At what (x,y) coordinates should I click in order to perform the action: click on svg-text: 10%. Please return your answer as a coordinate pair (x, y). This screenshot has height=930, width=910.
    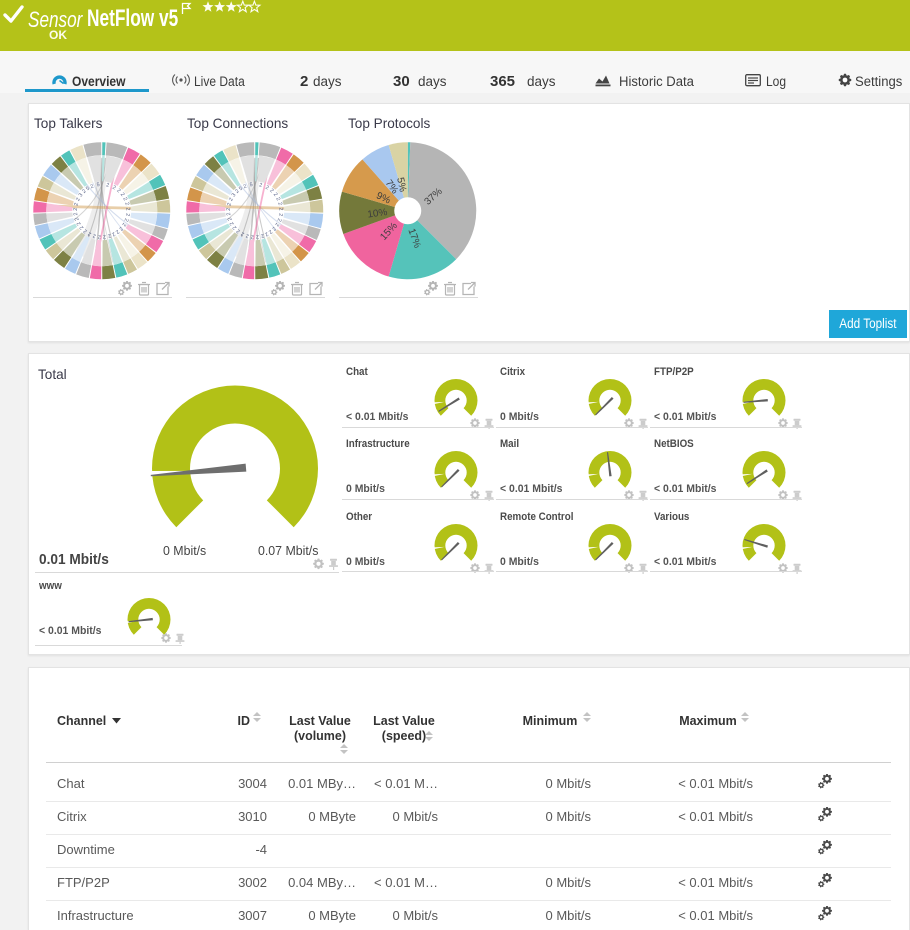
    Looking at the image, I should click on (377, 214).